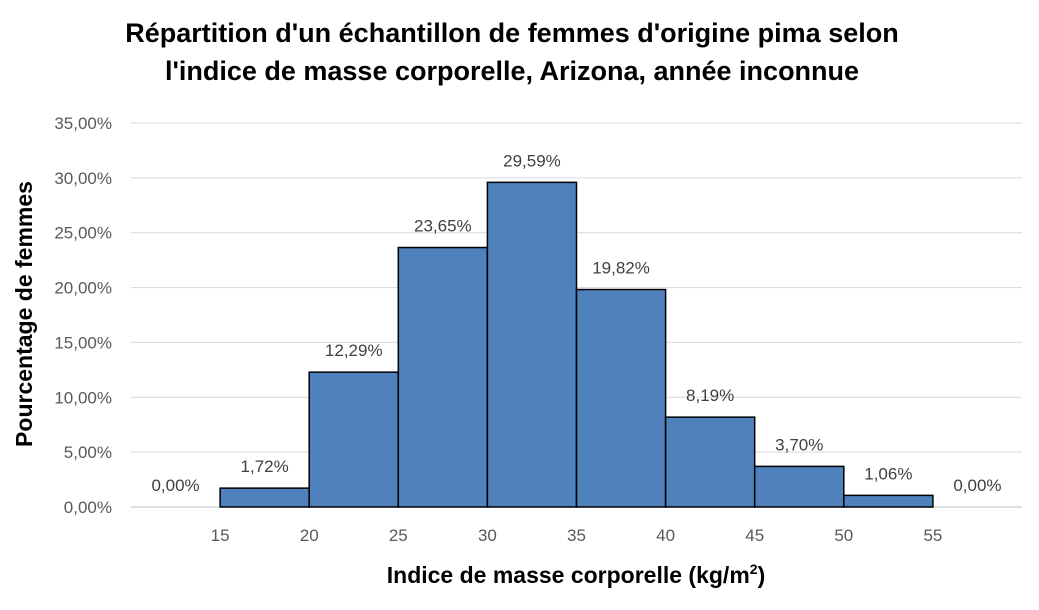 The height and width of the screenshot is (610, 1039). Describe the element at coordinates (309, 535) in the screenshot. I see `x-tick-label: 20` at that location.